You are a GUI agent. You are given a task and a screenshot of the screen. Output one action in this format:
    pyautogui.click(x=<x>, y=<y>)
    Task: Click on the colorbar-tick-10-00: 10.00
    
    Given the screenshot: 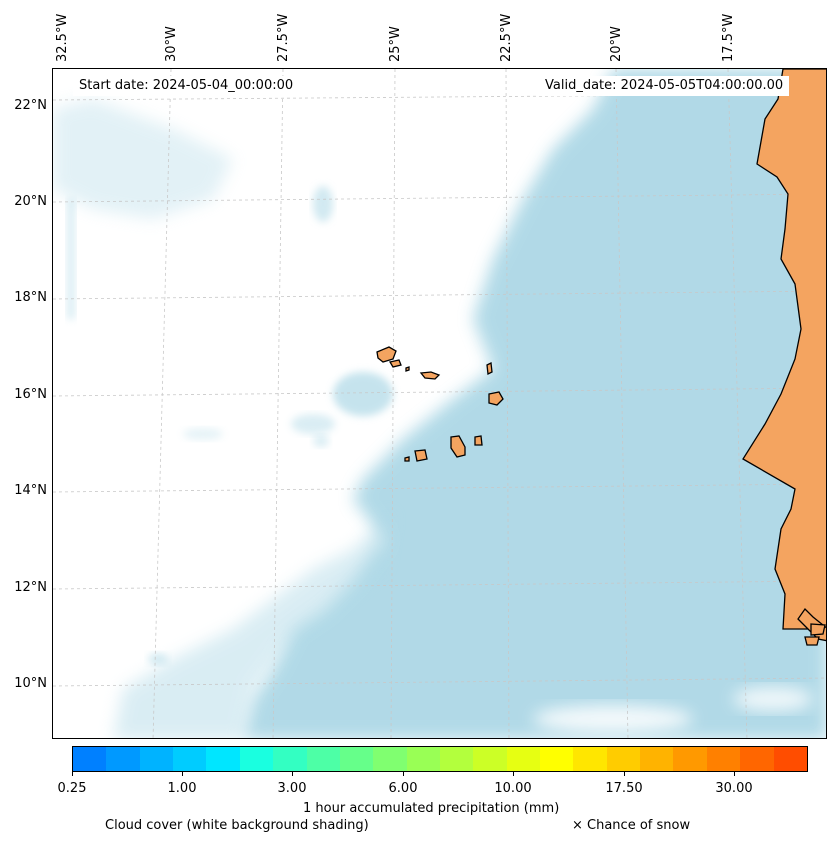 What is the action you would take?
    pyautogui.click(x=513, y=788)
    